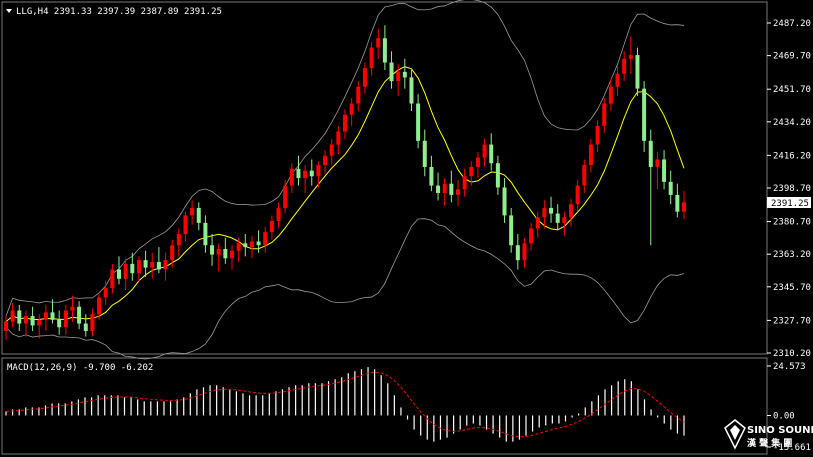 This screenshot has width=813, height=457. Describe the element at coordinates (789, 367) in the screenshot. I see `macd-tick-label: 24.573` at that location.